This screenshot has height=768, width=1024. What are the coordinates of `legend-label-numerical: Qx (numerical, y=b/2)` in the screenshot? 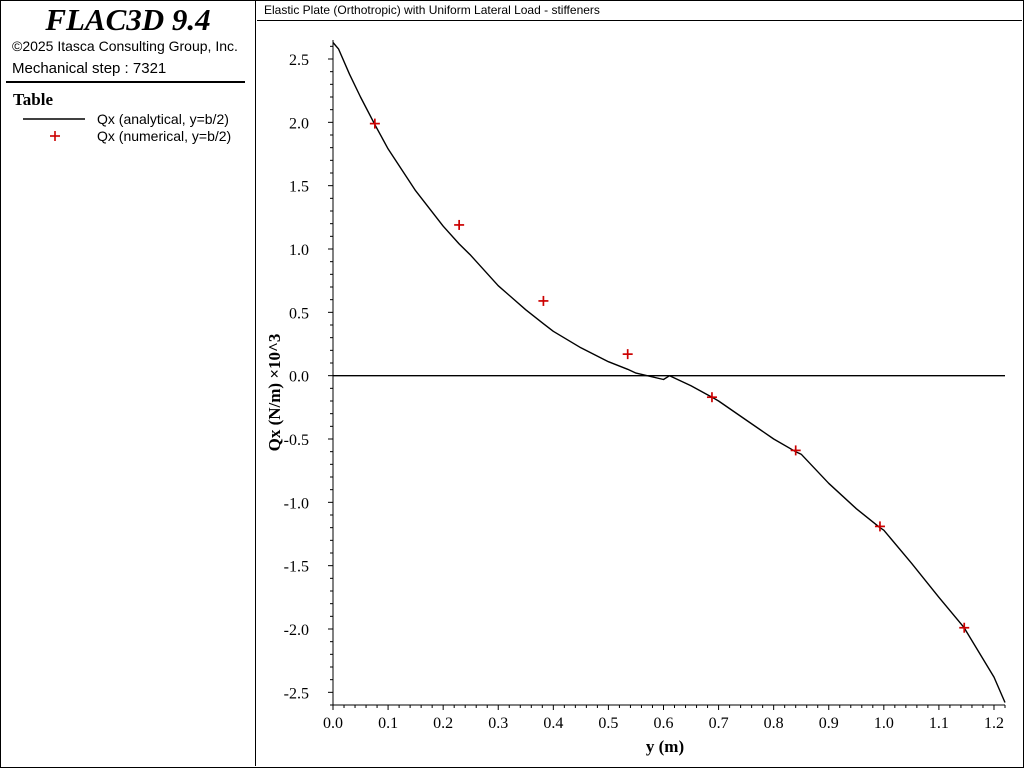 It's located at (164, 136).